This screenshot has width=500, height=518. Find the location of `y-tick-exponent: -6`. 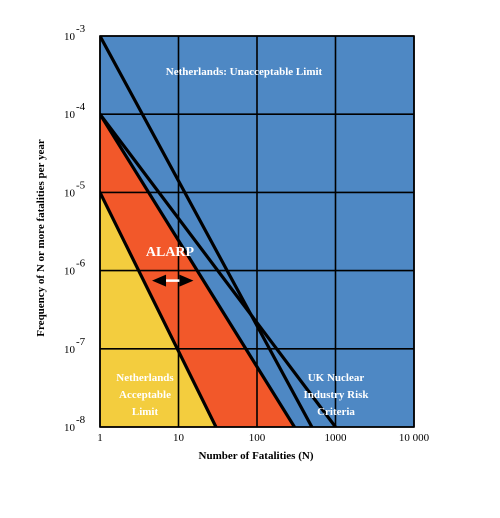

y-tick-exponent: -6 is located at coordinates (81, 264).